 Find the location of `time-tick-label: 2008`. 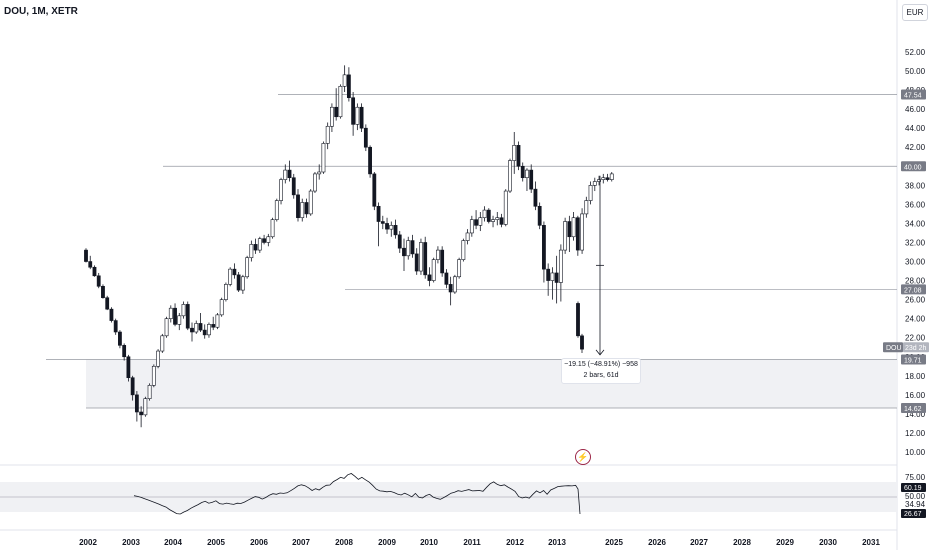

time-tick-label: 2008 is located at coordinates (344, 542).